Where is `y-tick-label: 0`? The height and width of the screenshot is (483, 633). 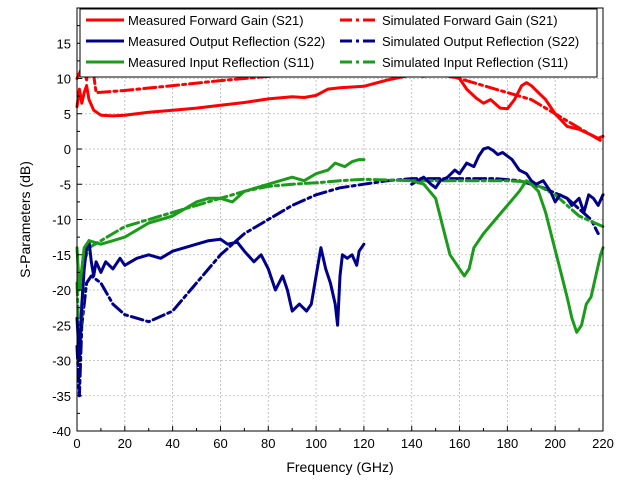
y-tick-label: 0 is located at coordinates (67, 149).